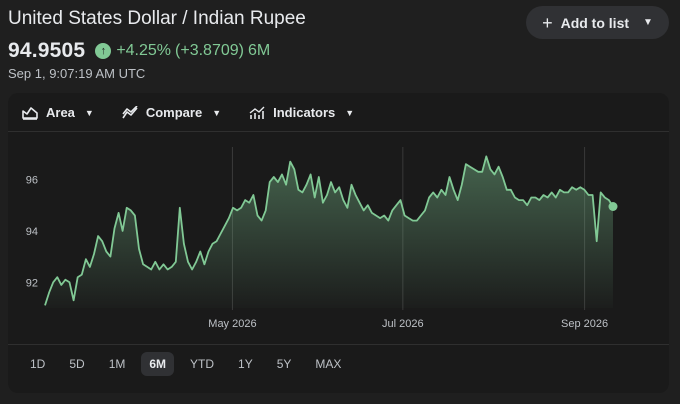 The height and width of the screenshot is (404, 680). What do you see at coordinates (103, 51) in the screenshot?
I see `arrow-up-icon: ↑` at bounding box center [103, 51].